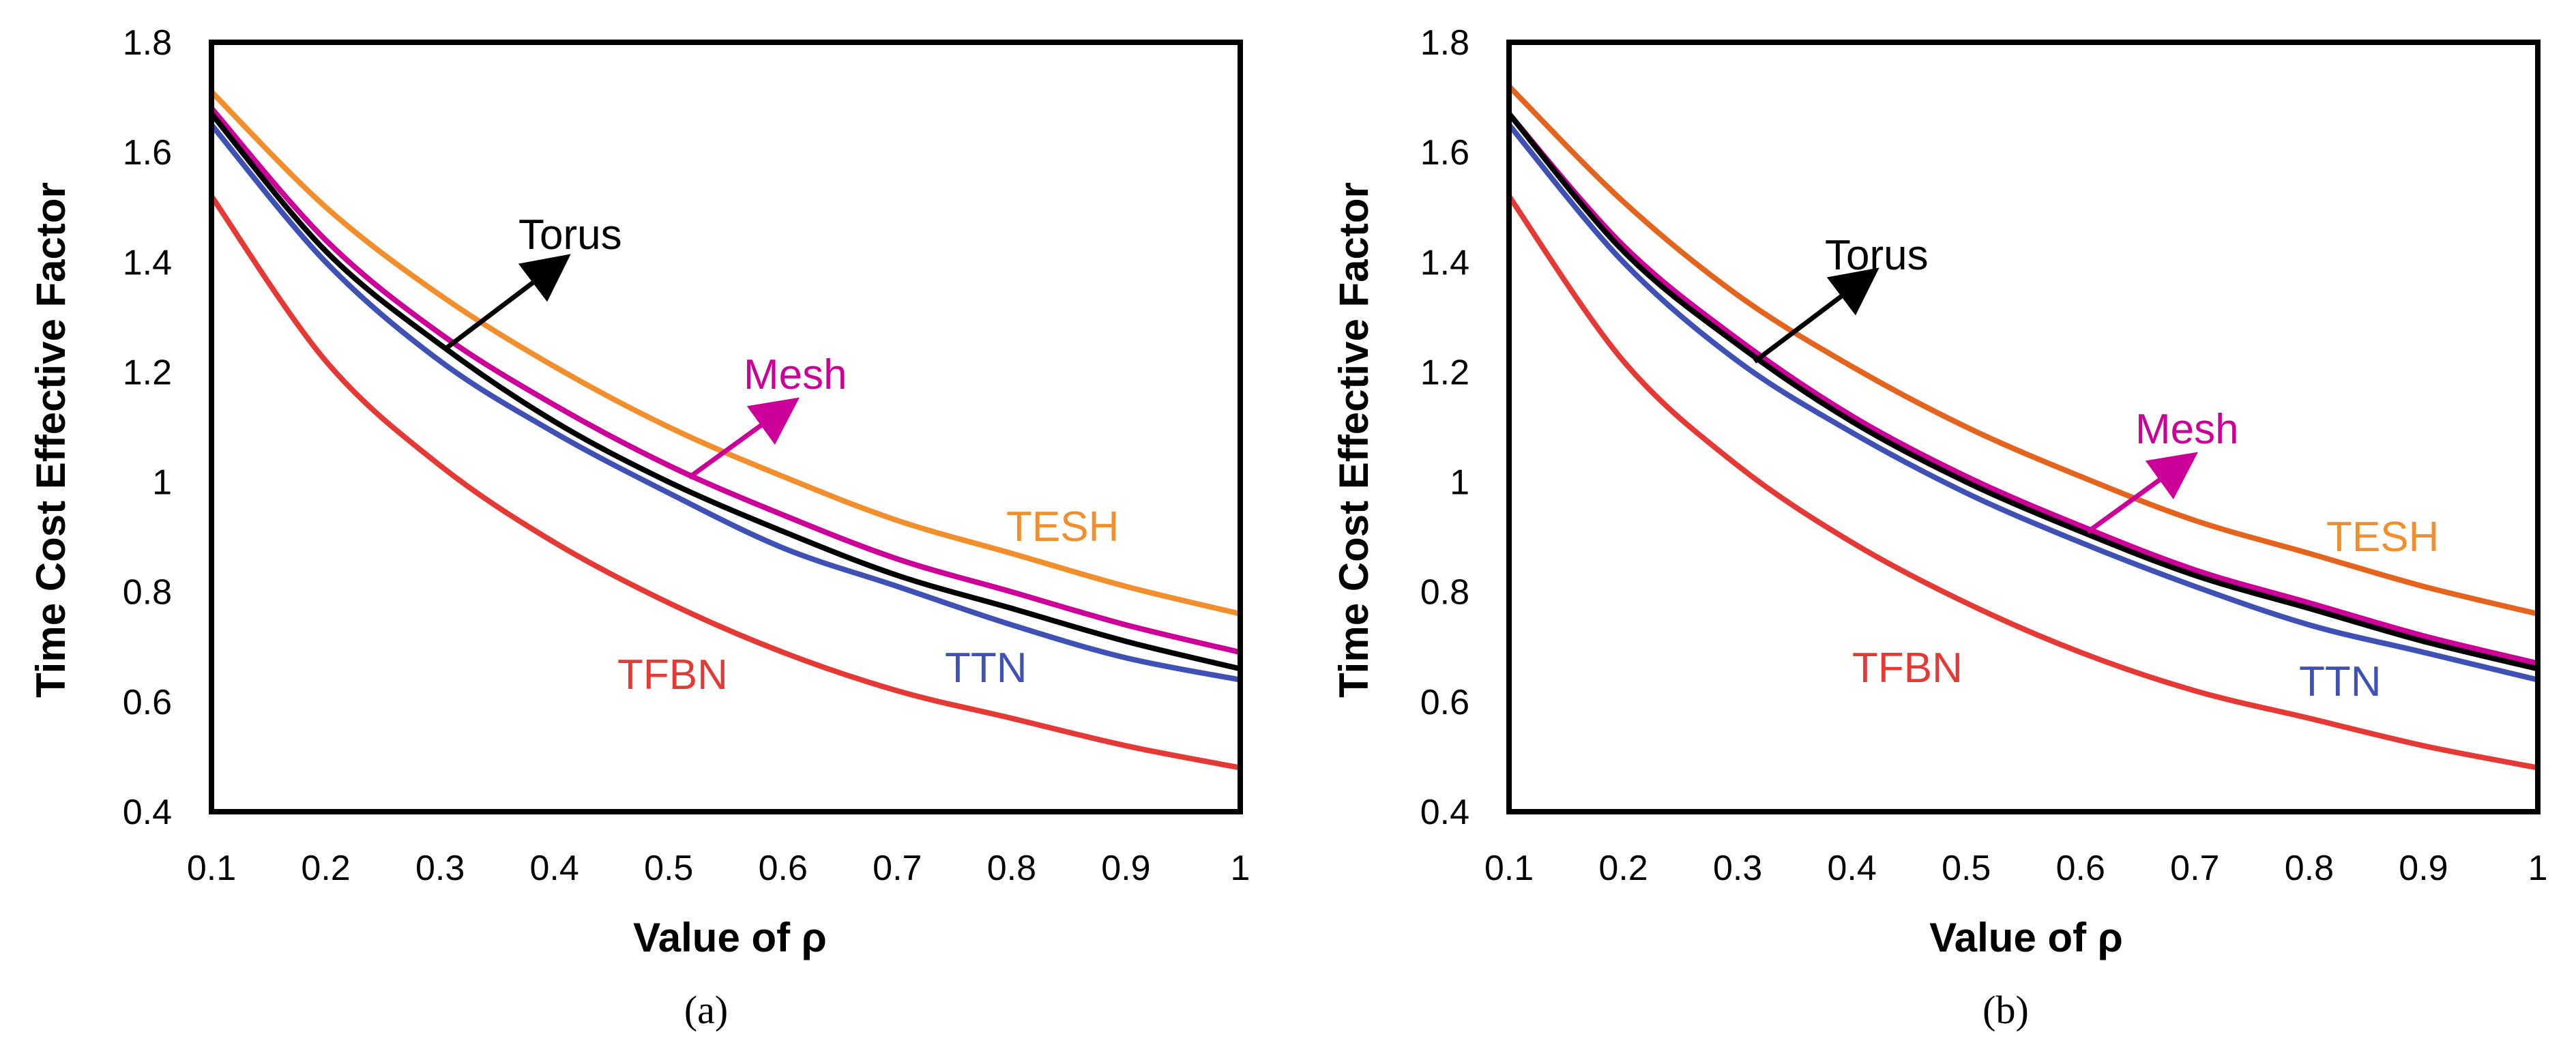 This screenshot has height=1045, width=2576. I want to click on label-tfbn-b: TFBN, so click(1907, 668).